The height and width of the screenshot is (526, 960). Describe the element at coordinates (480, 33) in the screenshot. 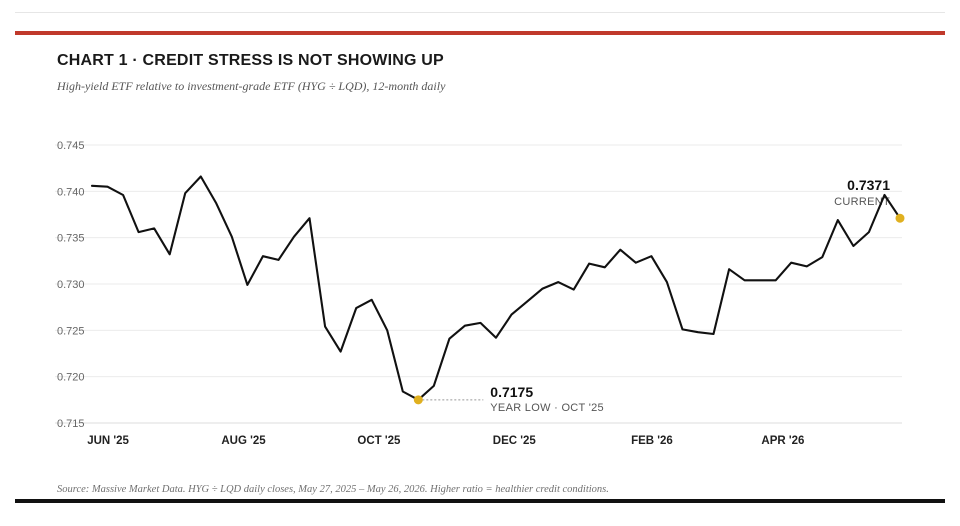

I see `accent-rule` at that location.